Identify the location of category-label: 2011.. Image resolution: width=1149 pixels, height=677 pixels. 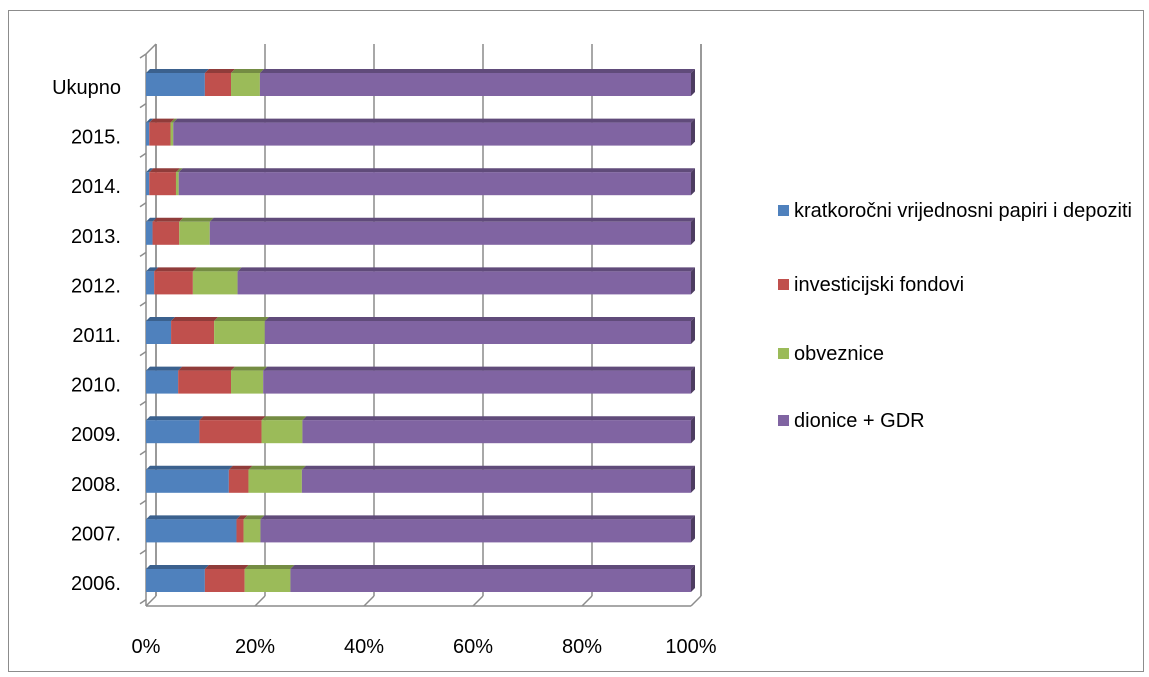
(96, 336).